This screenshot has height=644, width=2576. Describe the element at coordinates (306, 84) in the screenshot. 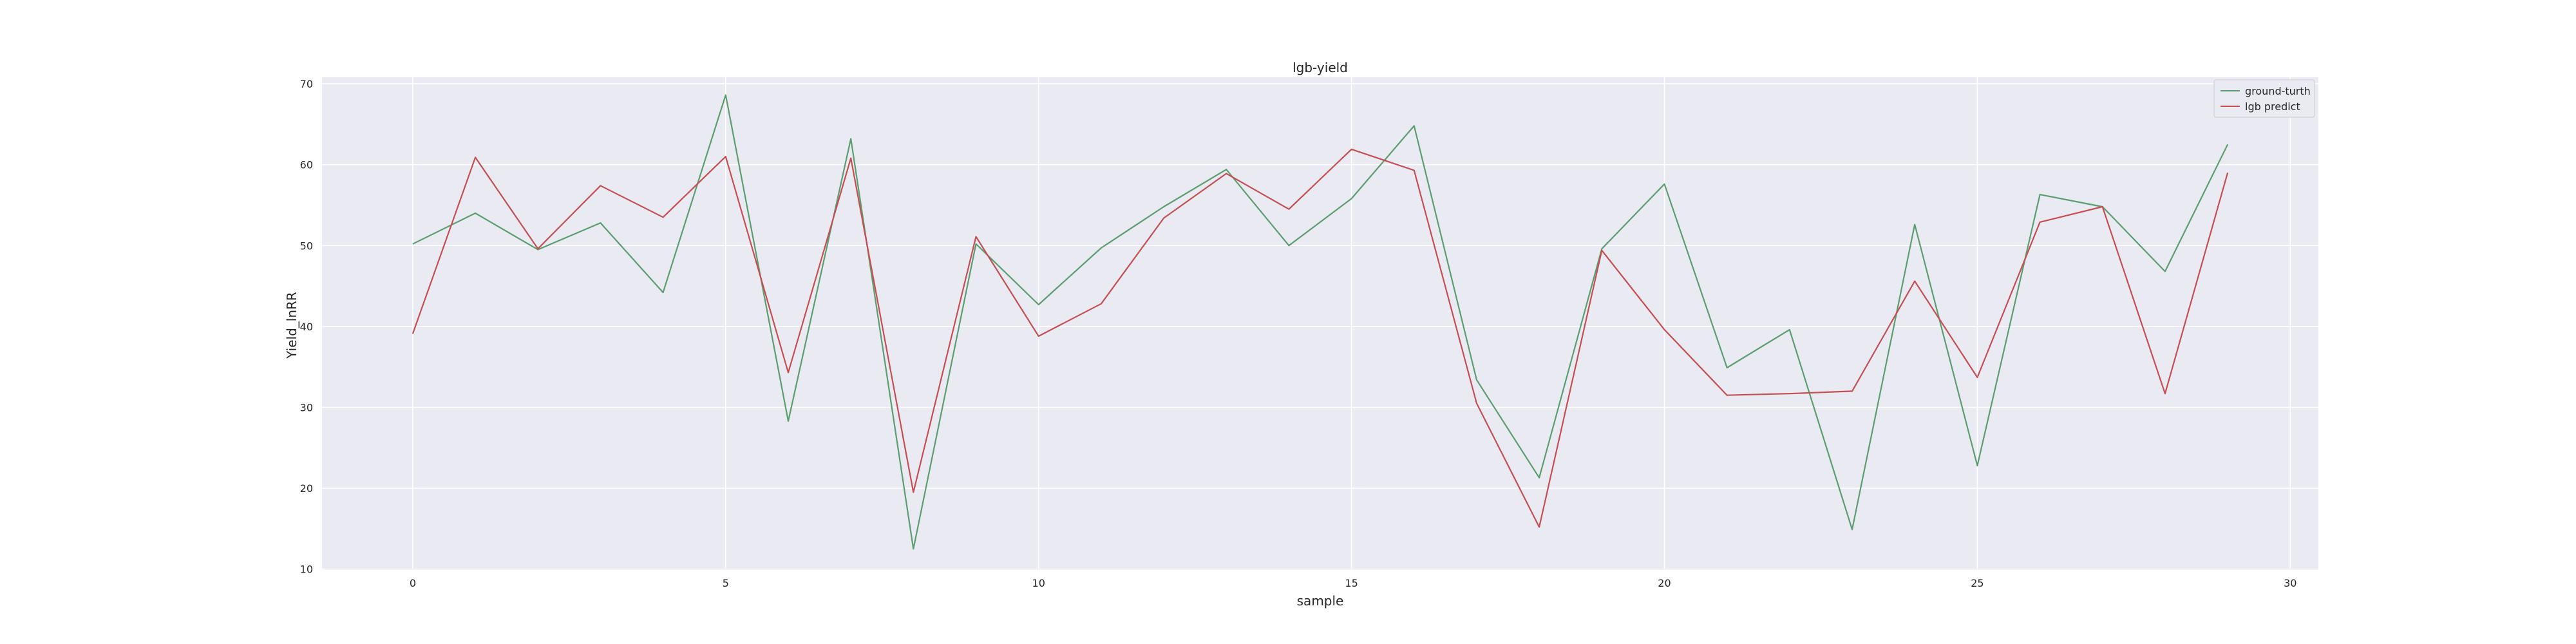

I see `y-tick-label: 70` at that location.